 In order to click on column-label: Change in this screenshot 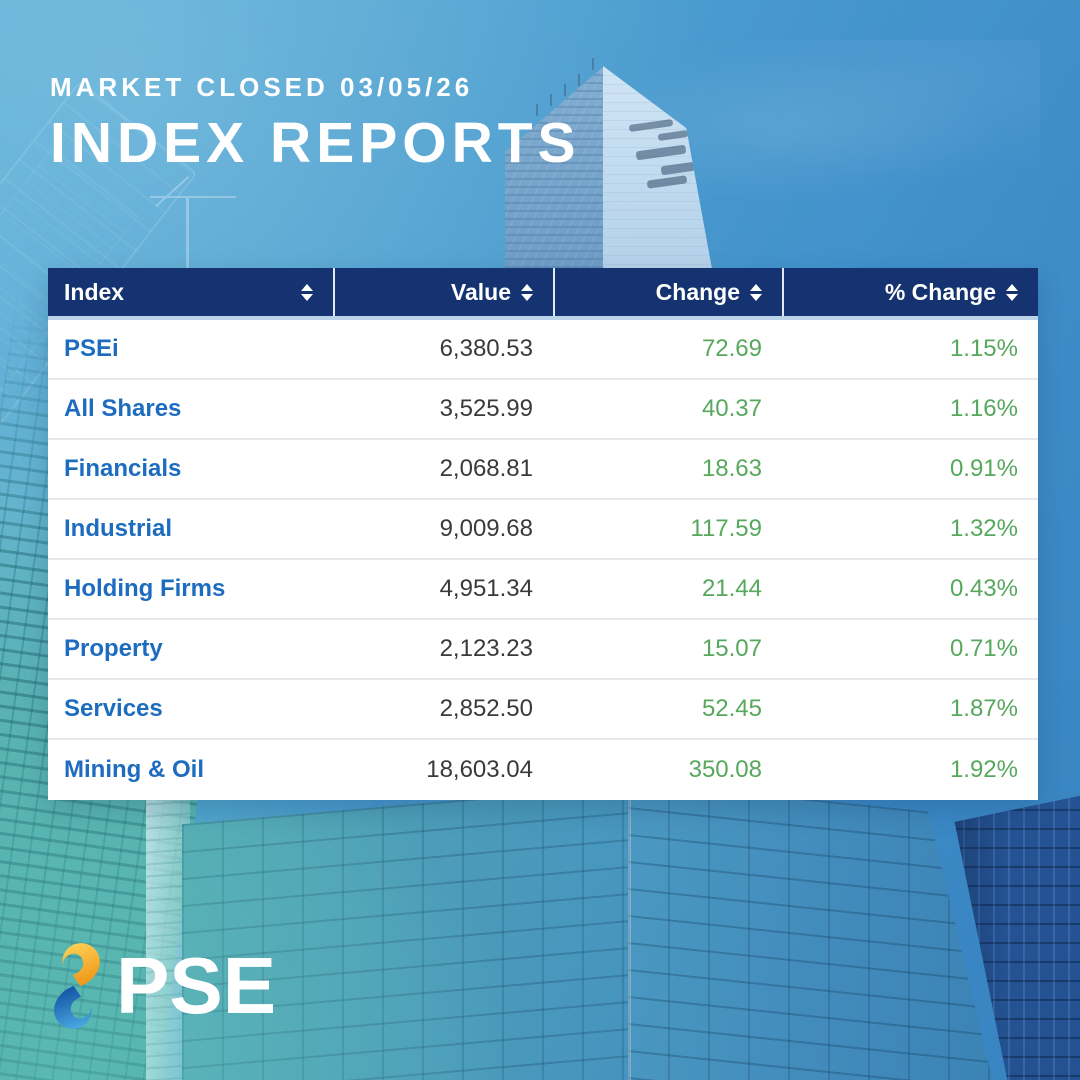, I will do `click(697, 291)`.